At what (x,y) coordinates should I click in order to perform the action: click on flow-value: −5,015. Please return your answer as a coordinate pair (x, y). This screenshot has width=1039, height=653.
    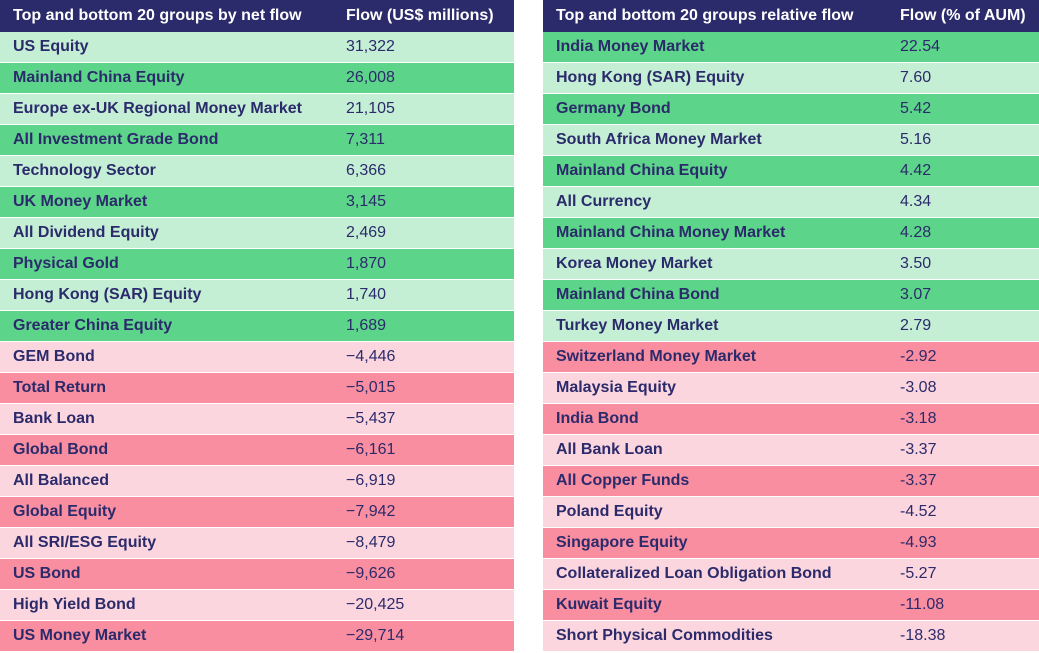
    Looking at the image, I should click on (371, 387).